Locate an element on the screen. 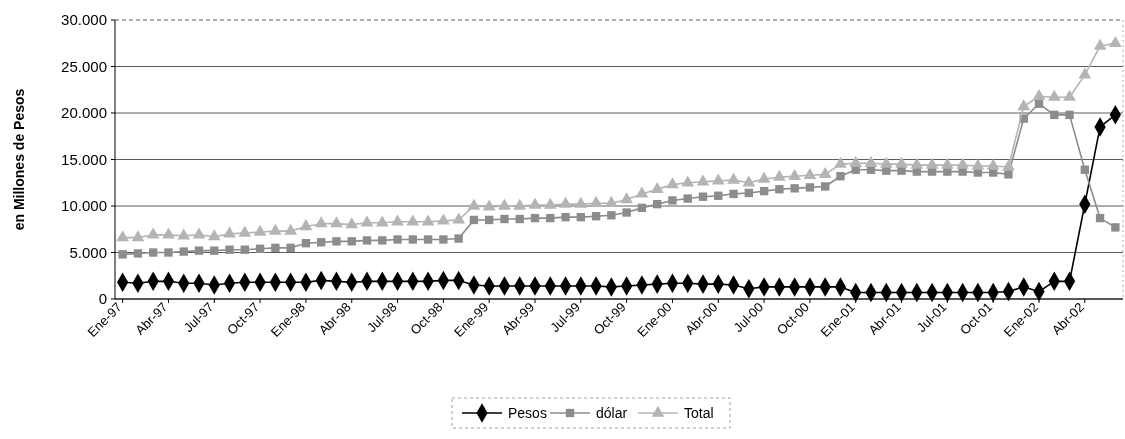 Image resolution: width=1125 pixels, height=439 pixels. y-tick-label: 30.000 is located at coordinates (84, 20).